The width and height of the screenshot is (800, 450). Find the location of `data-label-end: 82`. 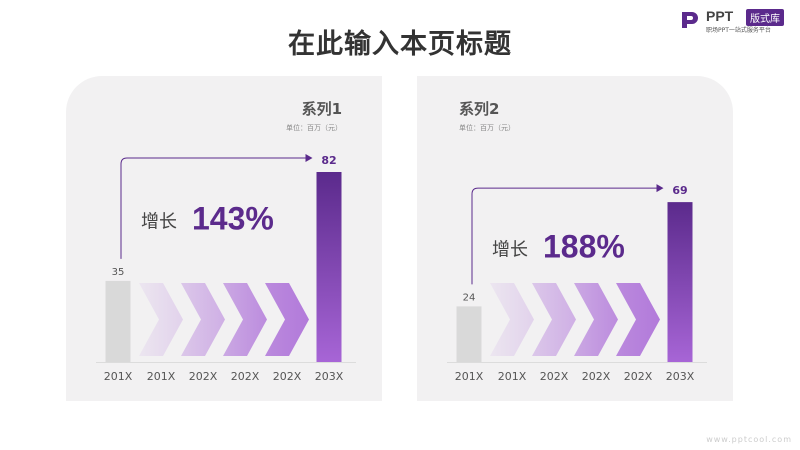

data-label-end: 82 is located at coordinates (328, 160).